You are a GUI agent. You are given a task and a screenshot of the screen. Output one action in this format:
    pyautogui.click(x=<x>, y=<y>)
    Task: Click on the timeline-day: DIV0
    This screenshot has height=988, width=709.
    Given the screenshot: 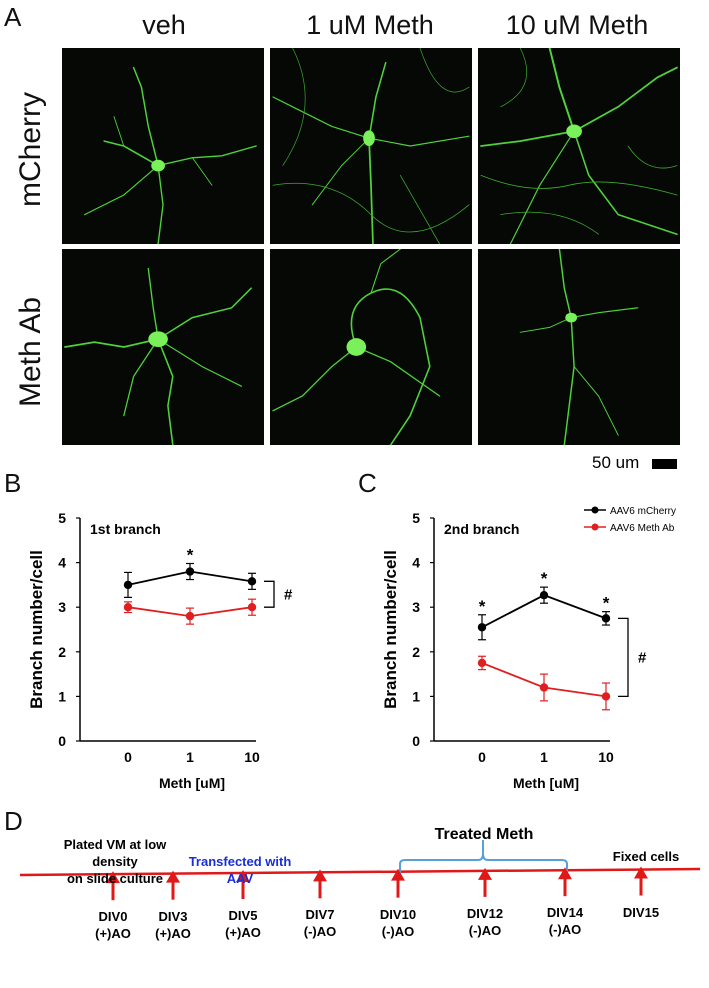 What is the action you would take?
    pyautogui.click(x=113, y=917)
    